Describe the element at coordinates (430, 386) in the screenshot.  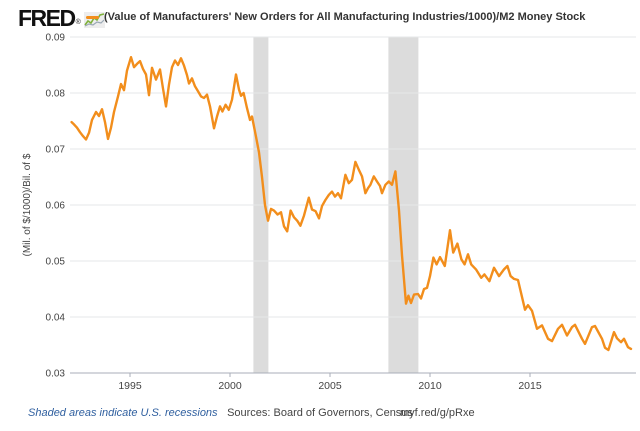
I see `x-tick-label: 2010` at that location.